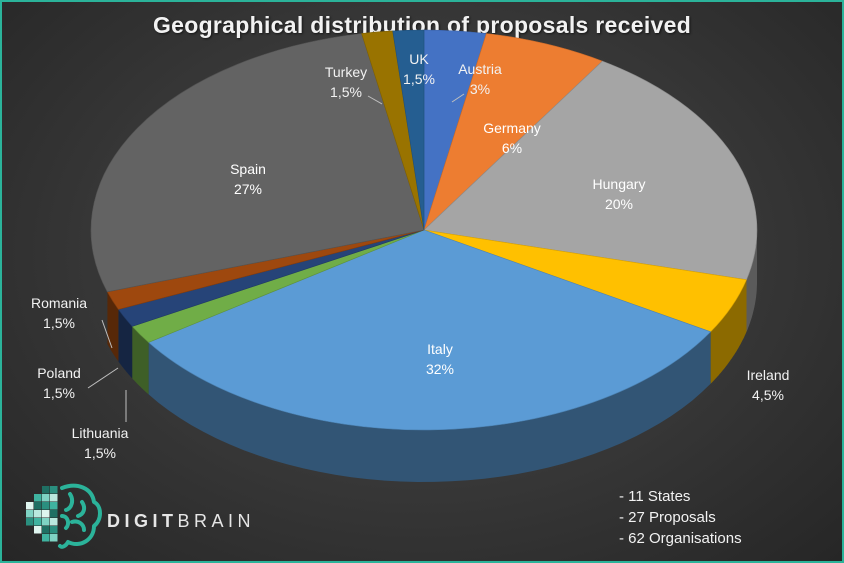  Describe the element at coordinates (440, 369) in the screenshot. I see `label-italy-value: 32%` at that location.